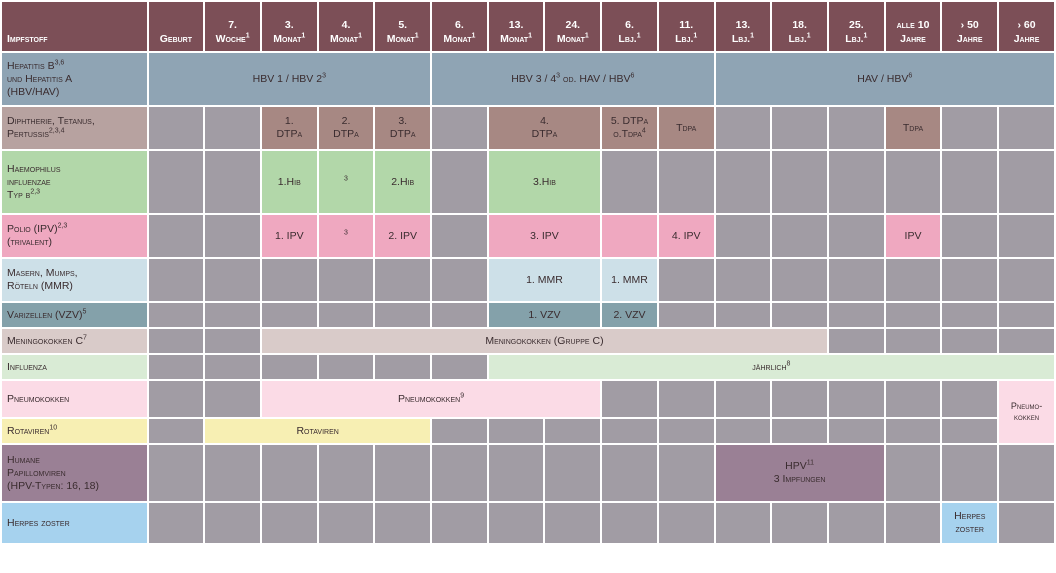  Describe the element at coordinates (573, 26) in the screenshot. I see `column-header-m24: 24. Monat1` at that location.